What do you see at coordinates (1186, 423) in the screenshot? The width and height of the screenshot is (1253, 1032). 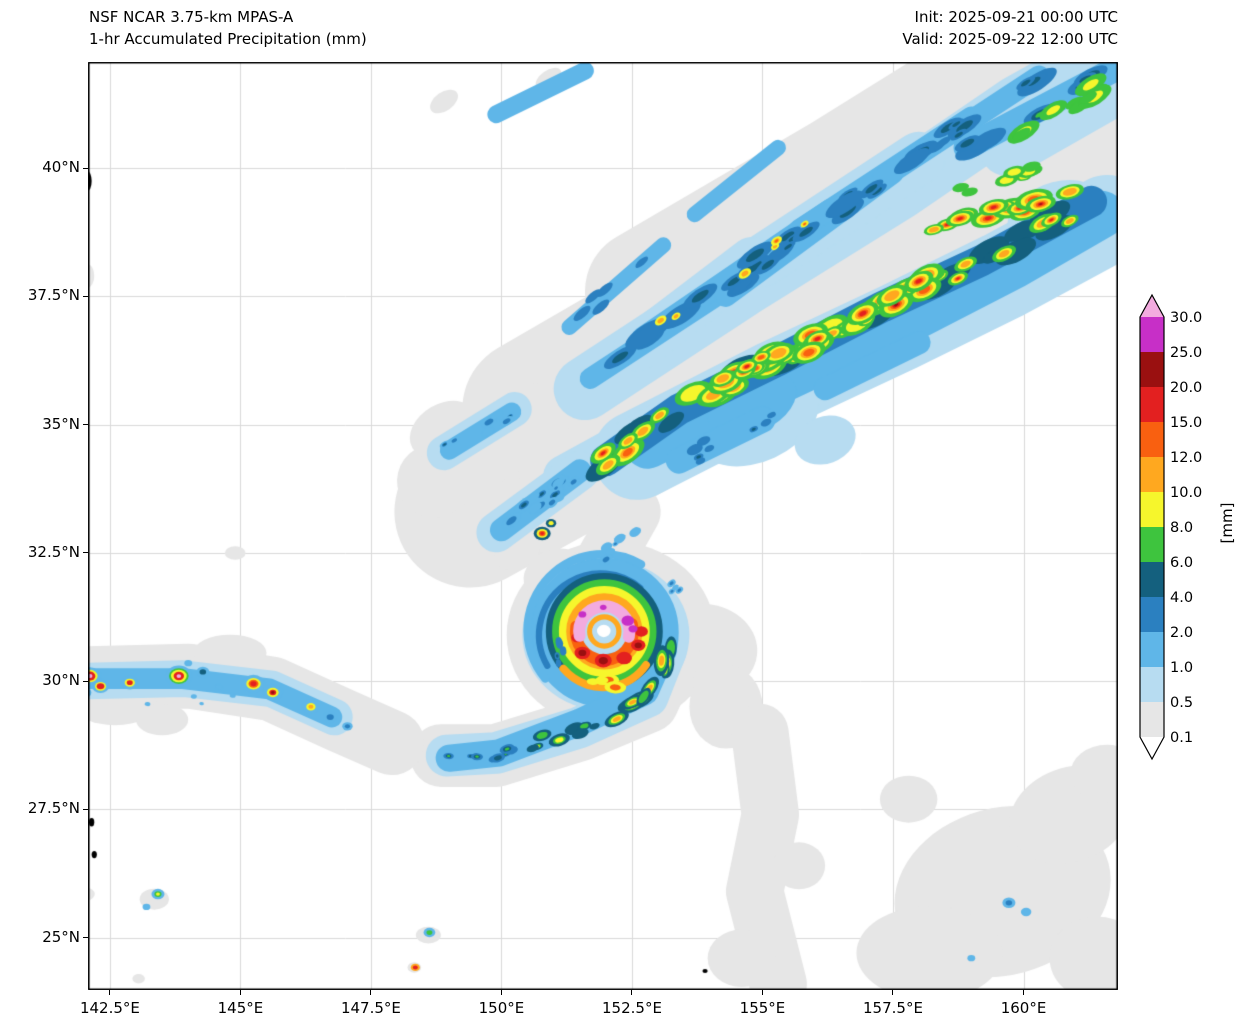 I see `svg-text: 15.0` at bounding box center [1186, 423].